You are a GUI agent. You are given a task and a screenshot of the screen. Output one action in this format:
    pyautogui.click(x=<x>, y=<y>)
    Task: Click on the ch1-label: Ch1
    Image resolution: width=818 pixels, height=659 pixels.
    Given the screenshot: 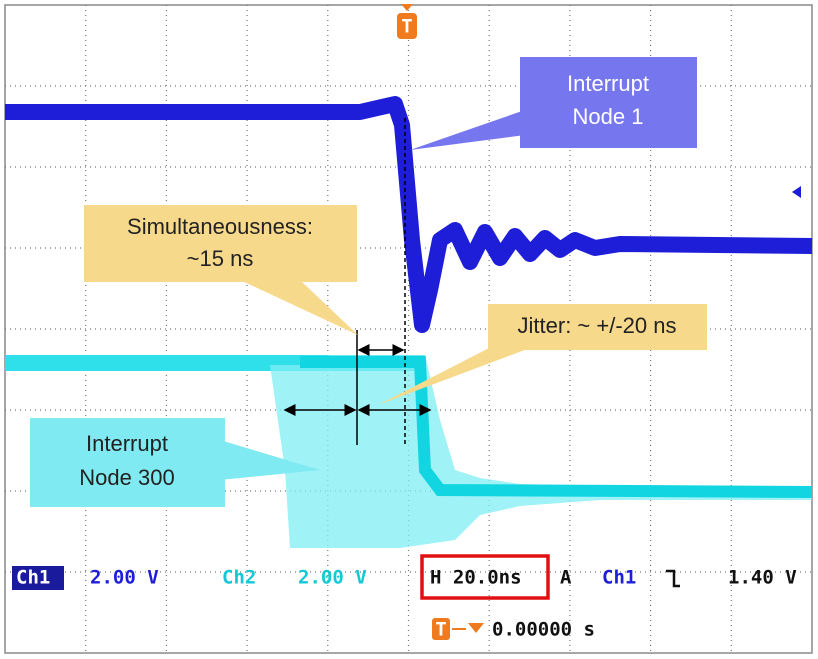 What is the action you would take?
    pyautogui.click(x=33, y=578)
    